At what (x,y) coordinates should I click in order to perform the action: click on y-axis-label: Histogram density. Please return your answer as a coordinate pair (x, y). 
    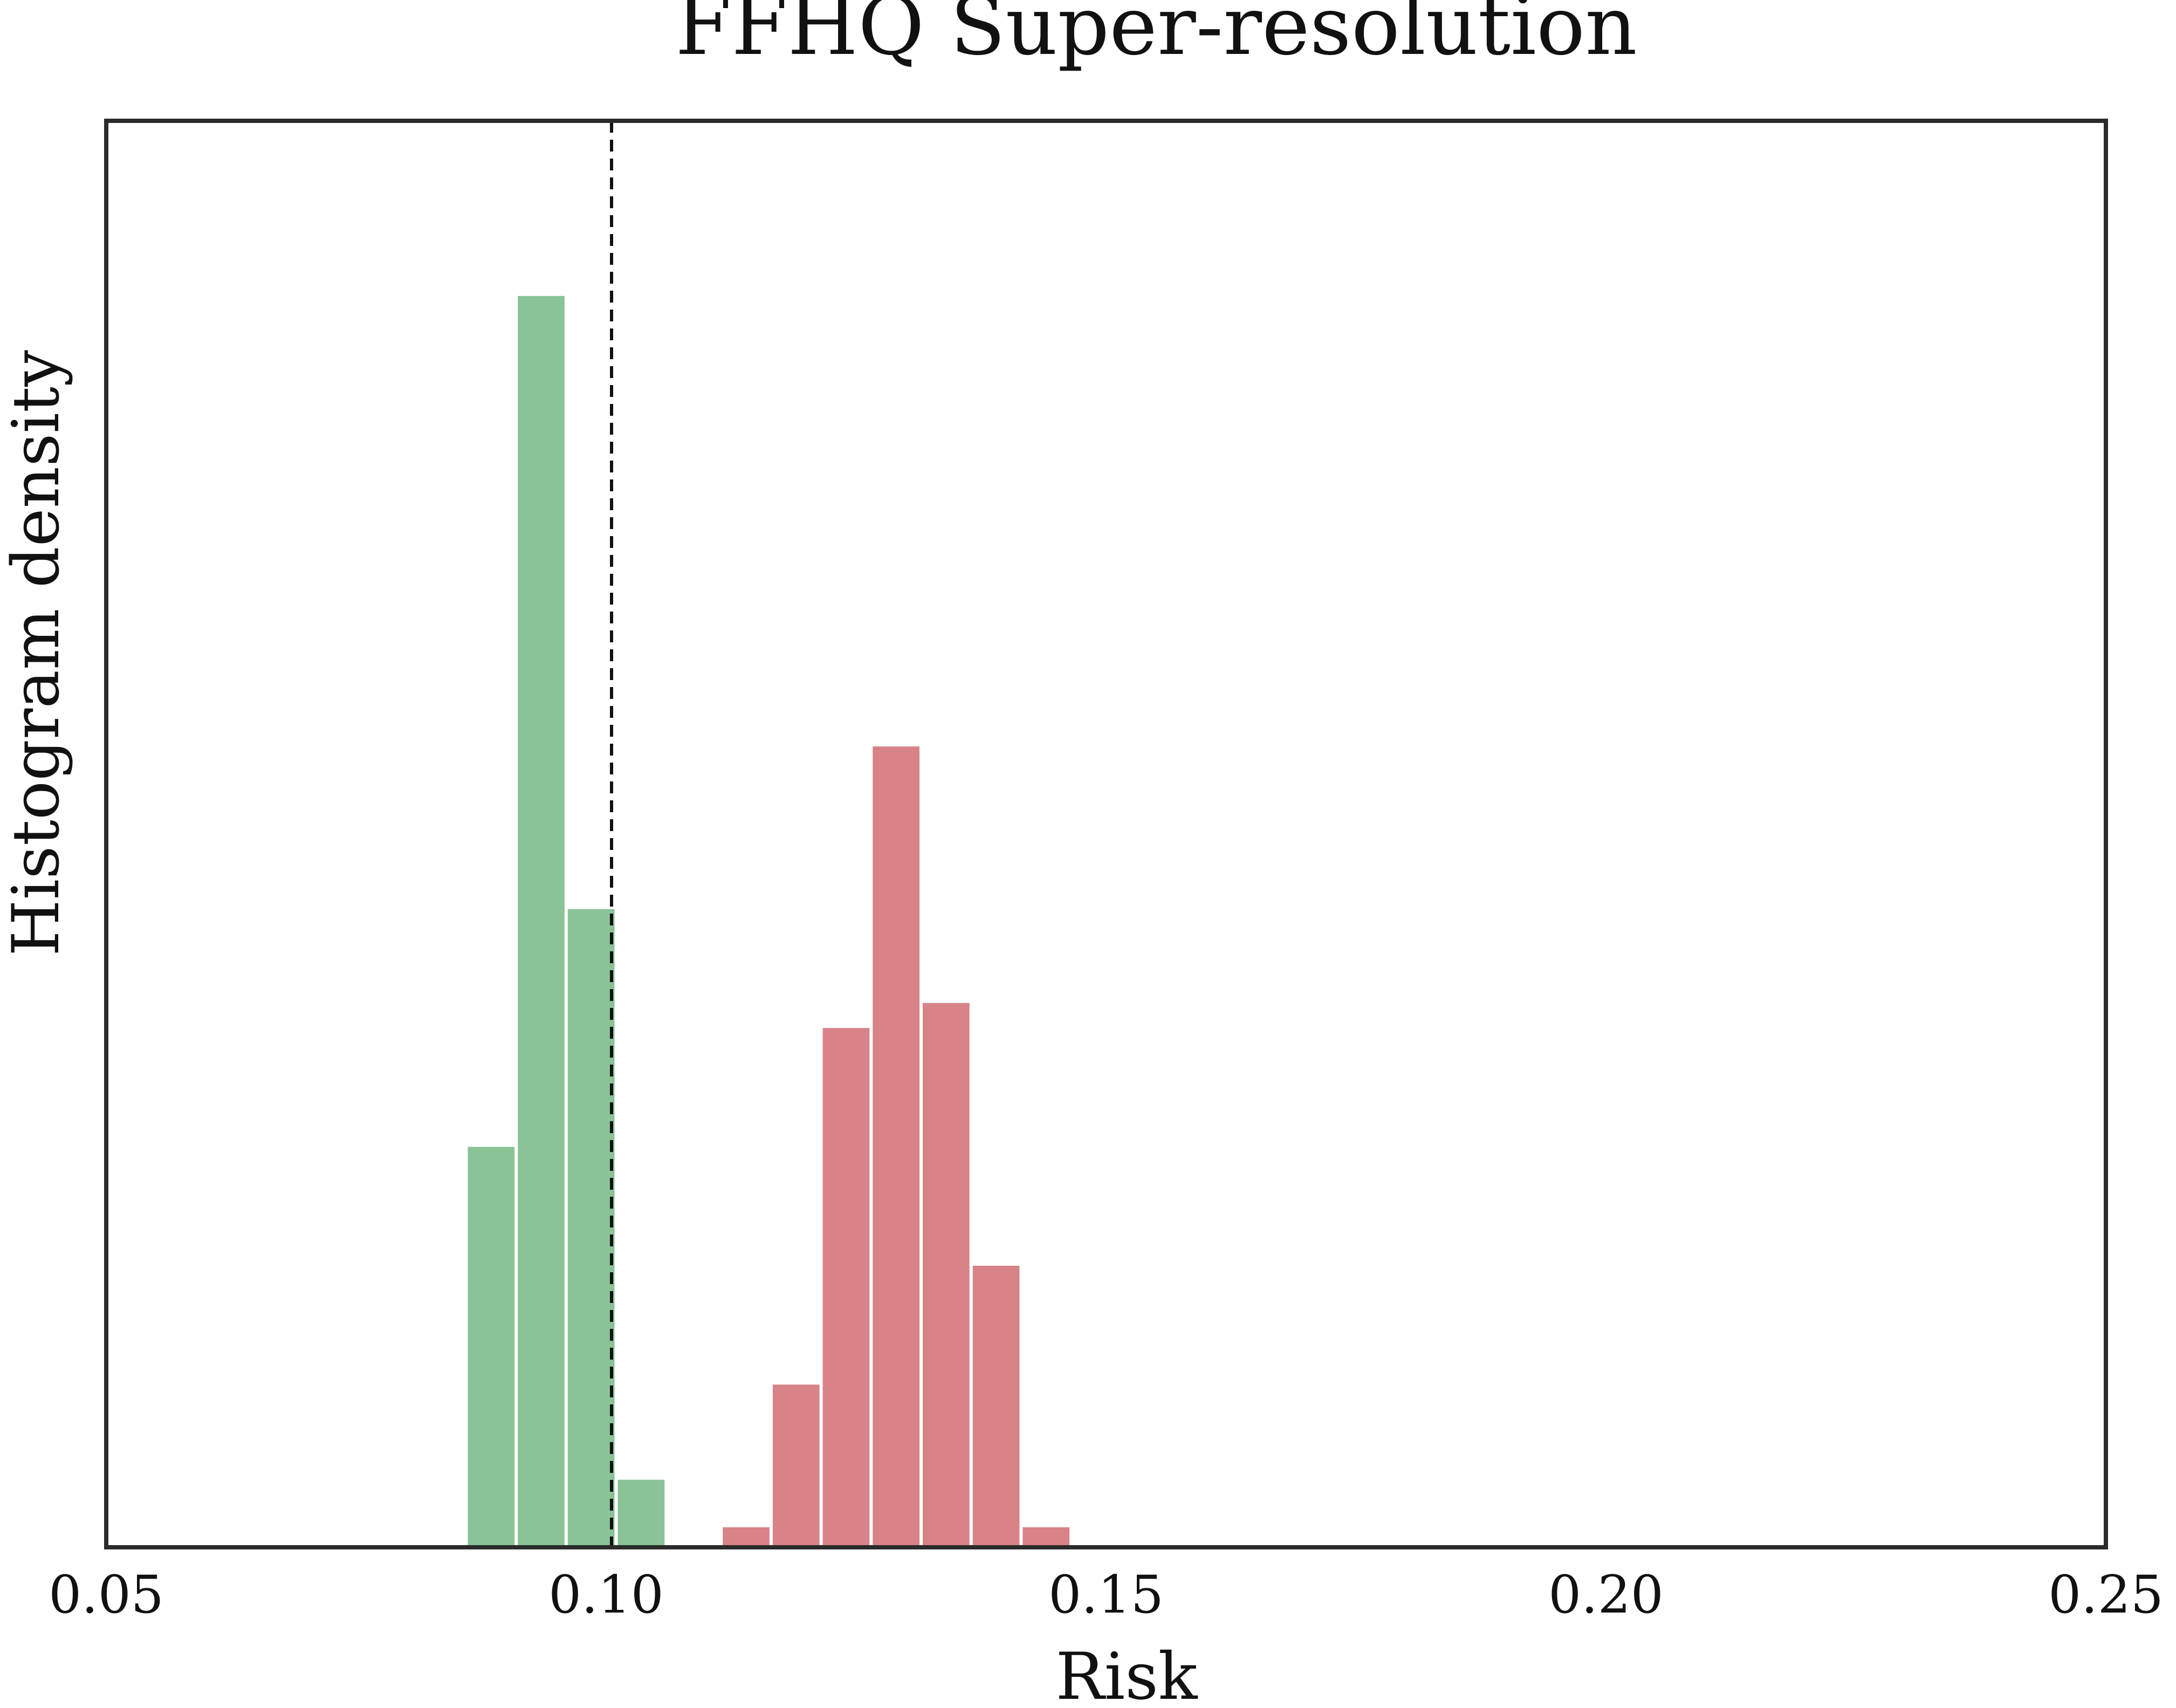
    Looking at the image, I should click on (37, 653).